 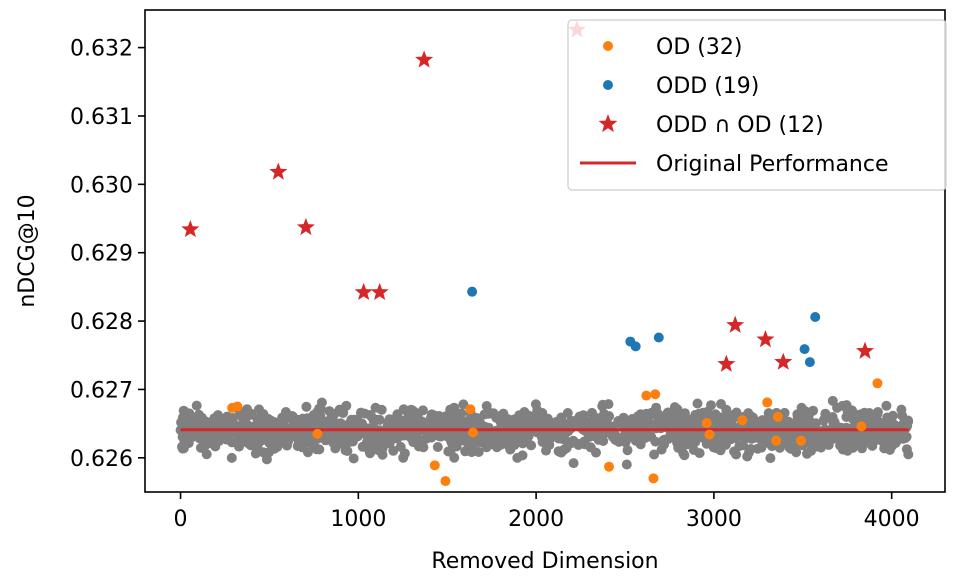 I want to click on x-axis-label: Removed Dimension, so click(x=544, y=561).